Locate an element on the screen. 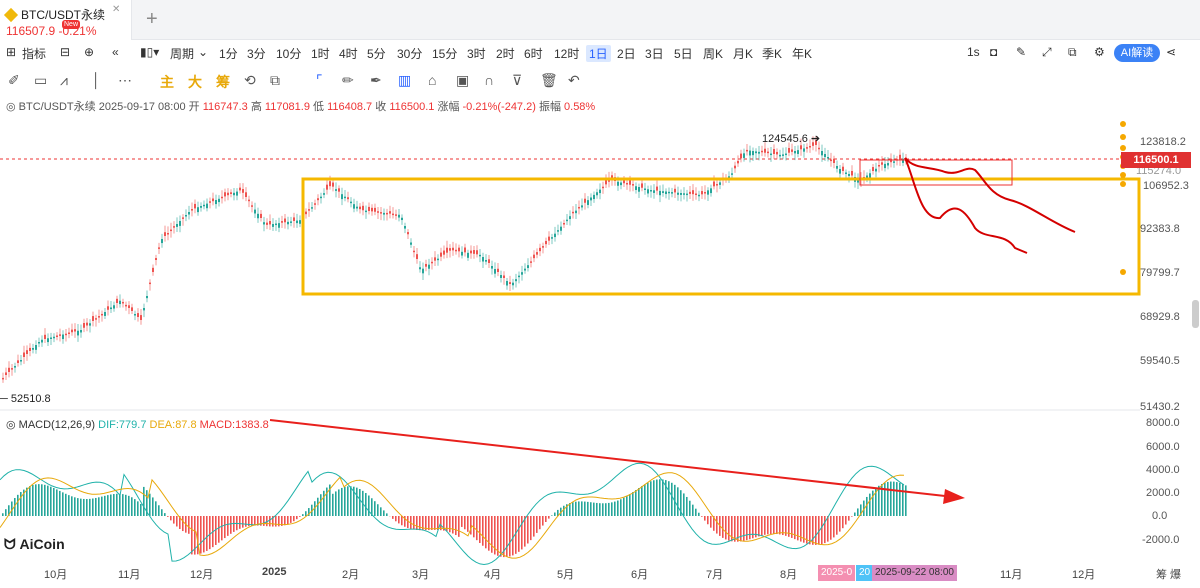  interval-10m: 10分 is located at coordinates (289, 54).